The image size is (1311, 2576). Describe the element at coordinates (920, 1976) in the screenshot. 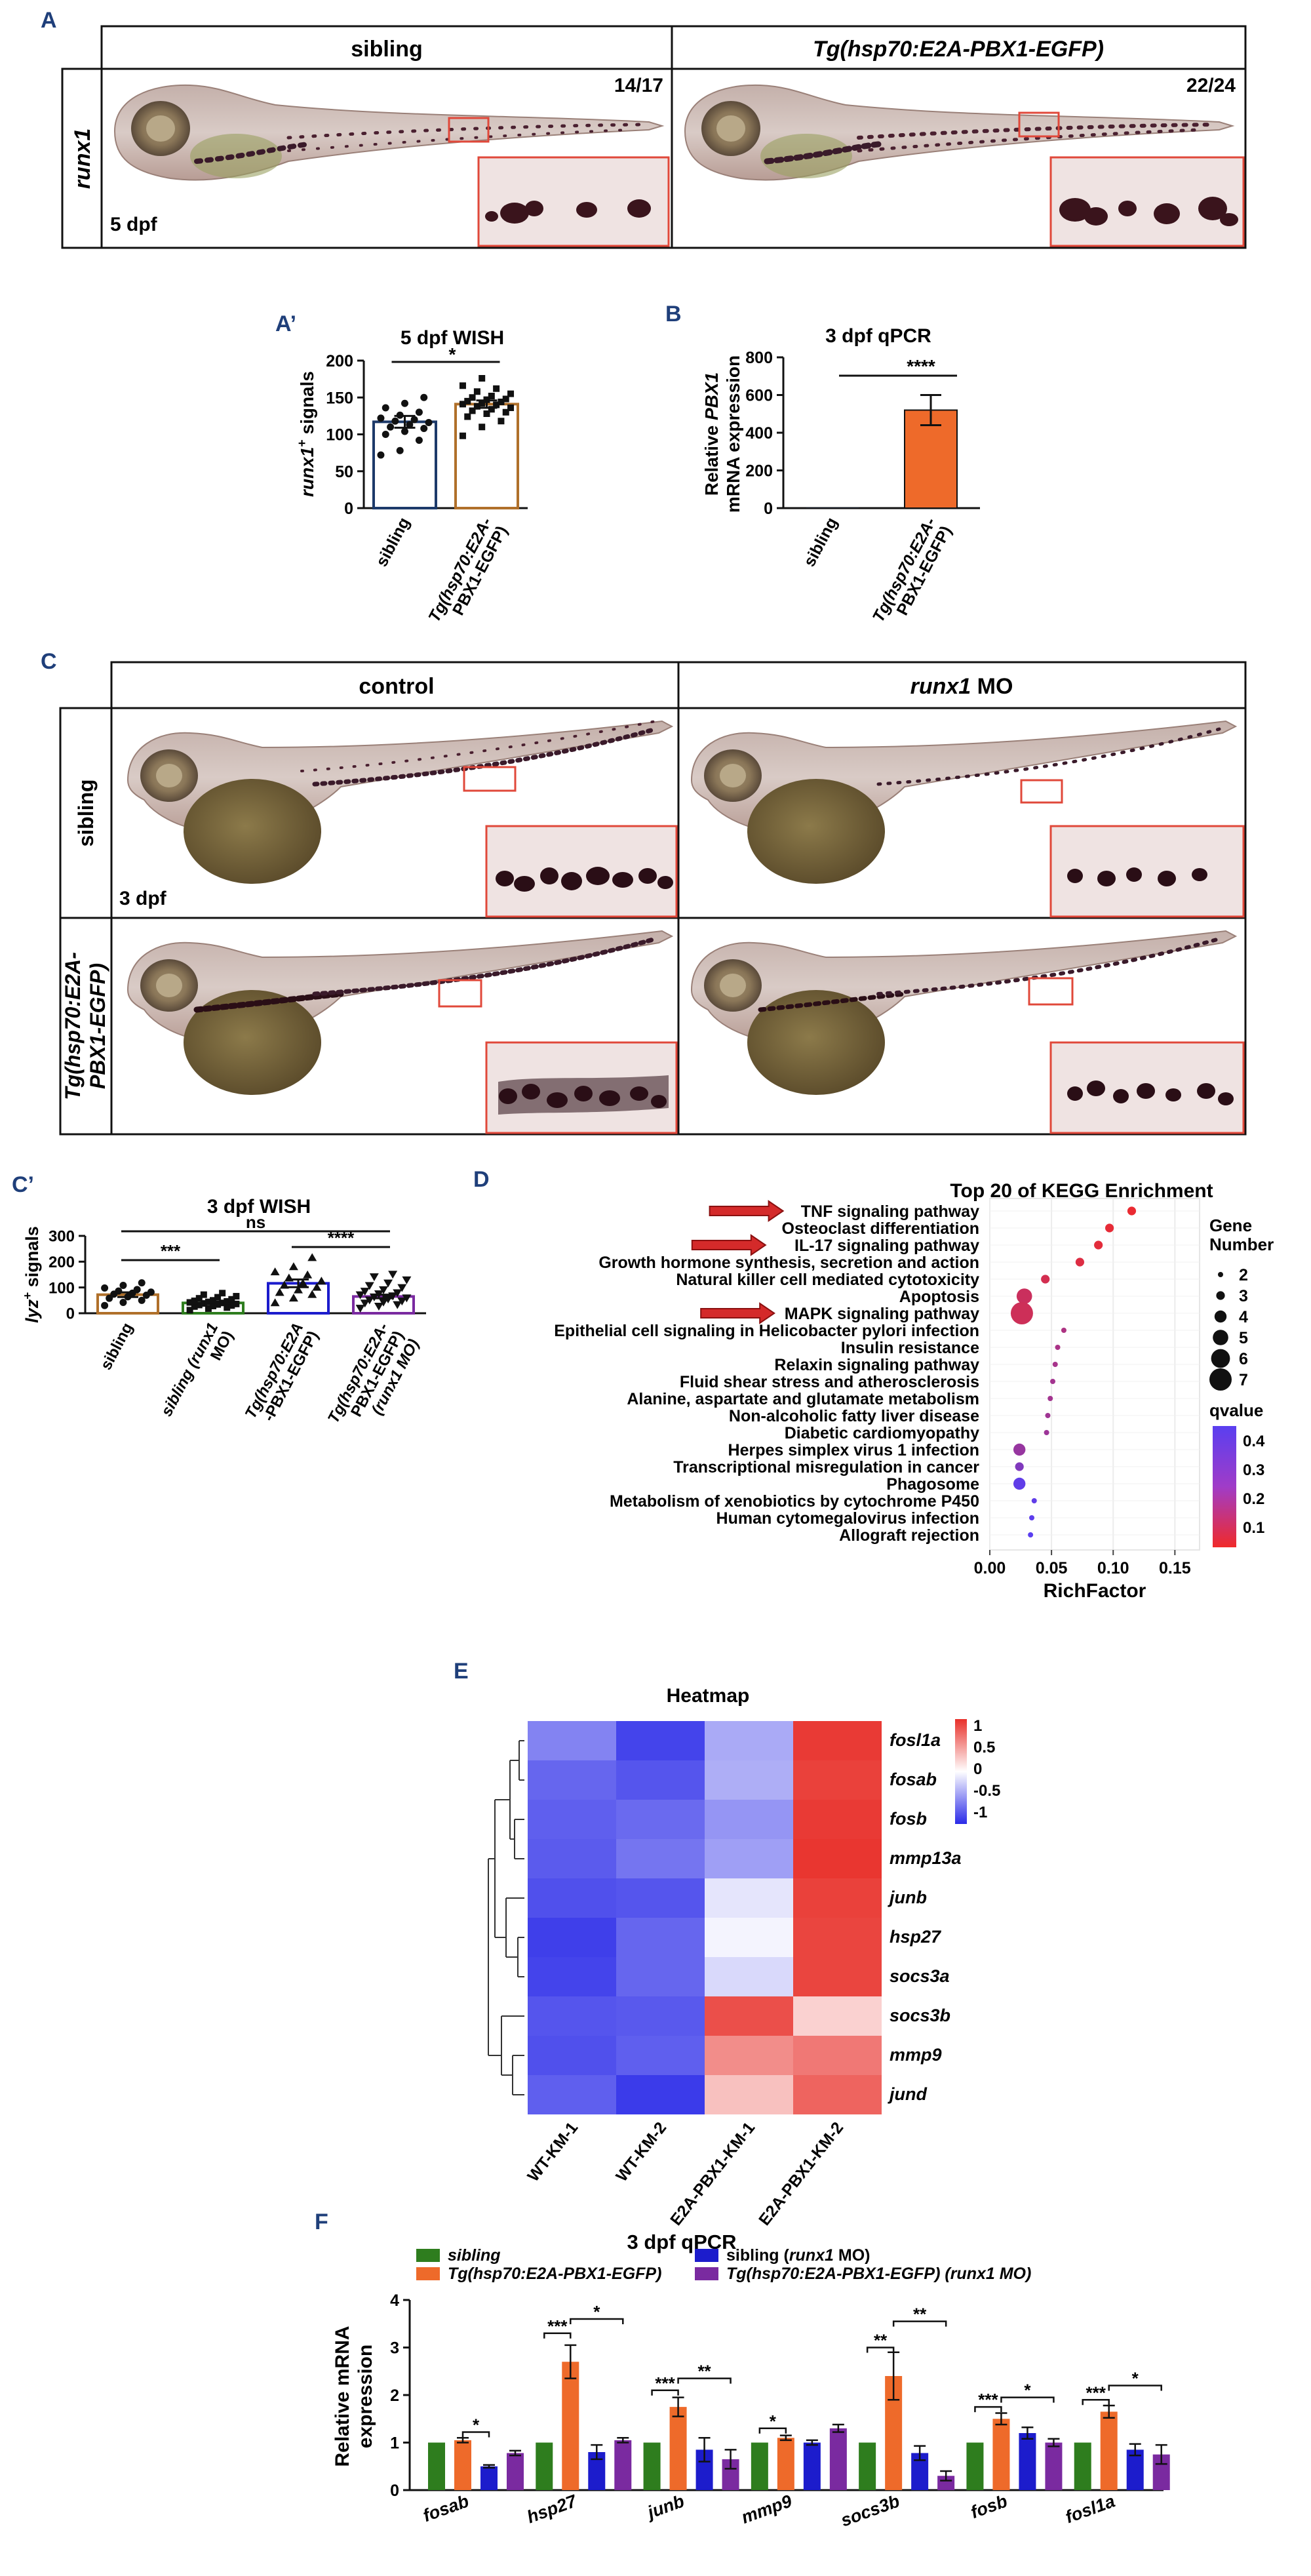

I see `gene-label: socs3a` at that location.